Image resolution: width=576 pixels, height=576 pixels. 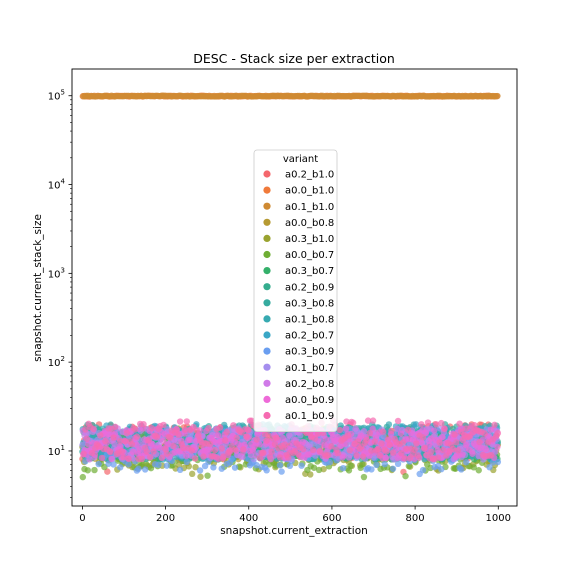 I want to click on legend-label: a0.3_b0.9, so click(x=309, y=352).